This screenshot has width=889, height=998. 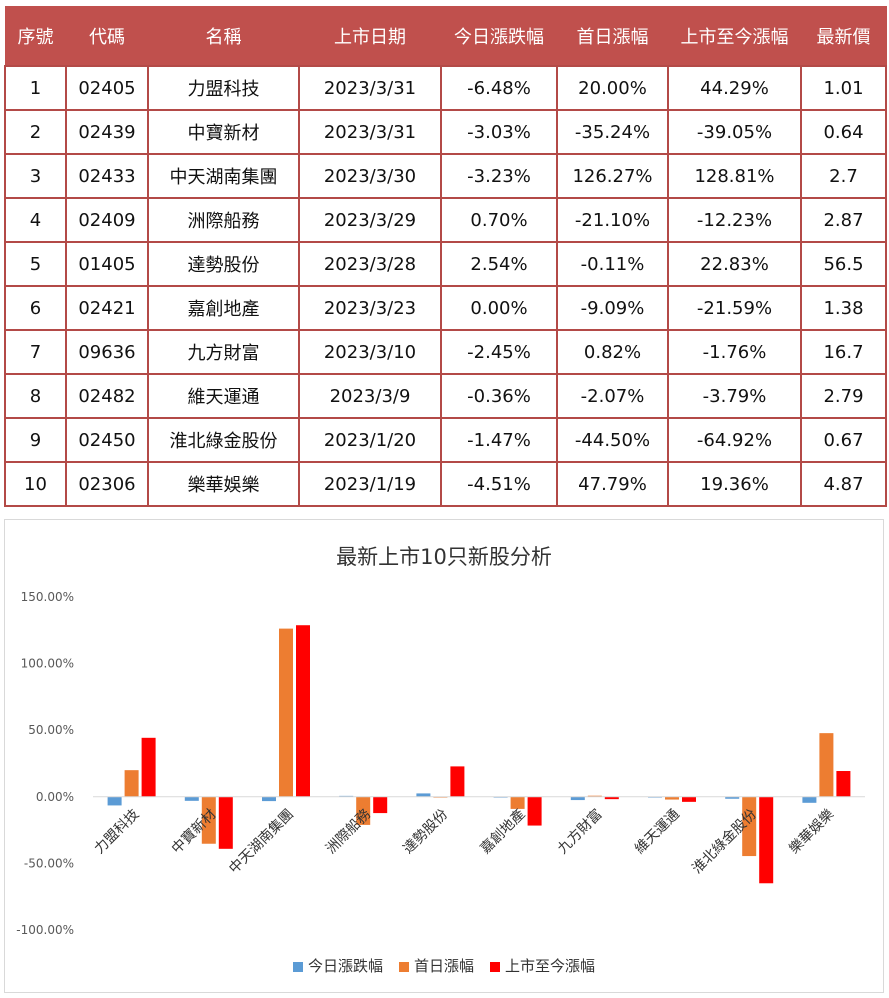 What do you see at coordinates (734, 308) in the screenshot?
I see `cell-change-since-listing: -21.59%` at bounding box center [734, 308].